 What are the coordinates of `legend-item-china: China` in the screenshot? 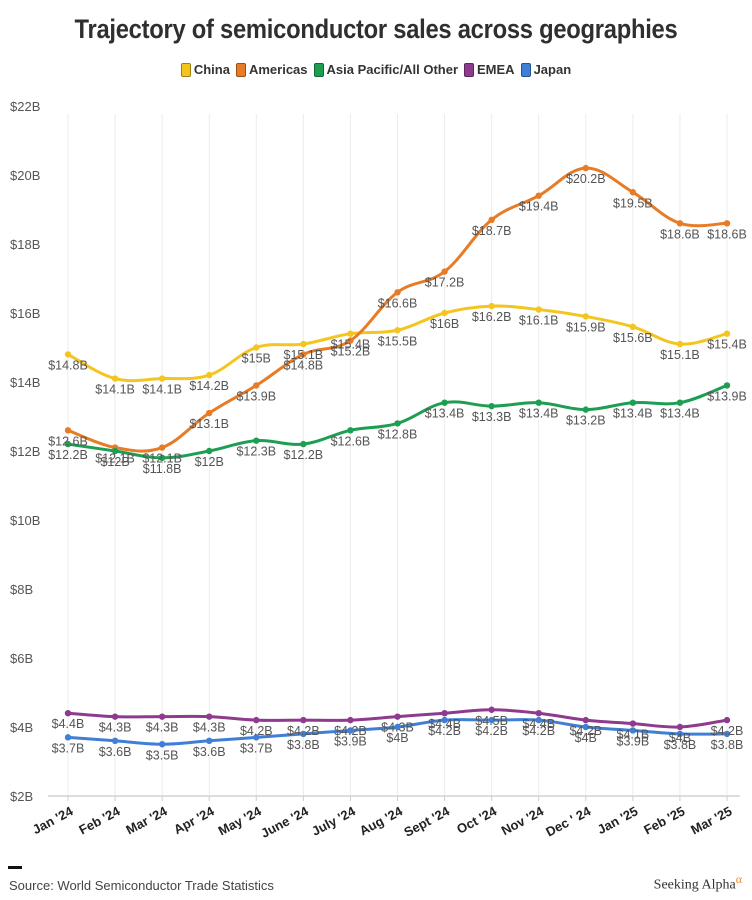 It's located at (205, 69).